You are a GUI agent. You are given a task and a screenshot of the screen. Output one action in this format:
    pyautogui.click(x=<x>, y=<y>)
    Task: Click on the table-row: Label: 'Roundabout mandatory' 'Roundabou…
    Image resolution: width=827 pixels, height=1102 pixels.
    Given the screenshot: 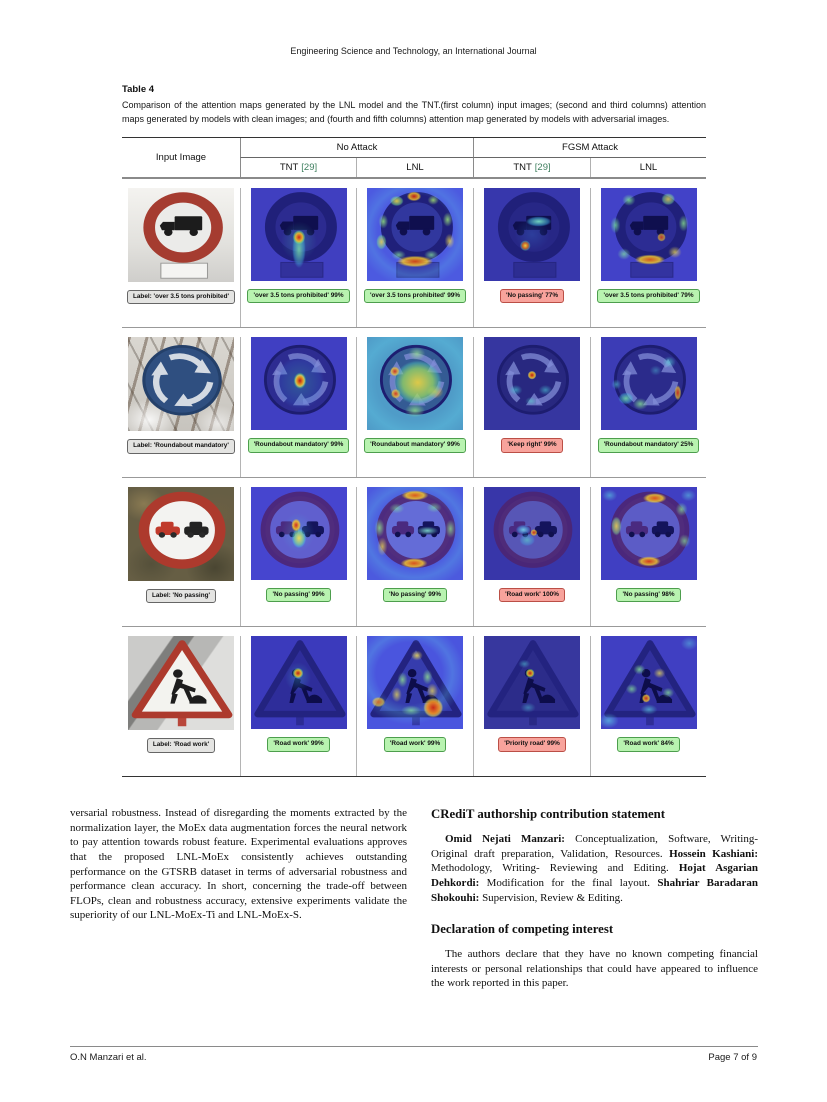 What is the action you would take?
    pyautogui.click(x=414, y=403)
    